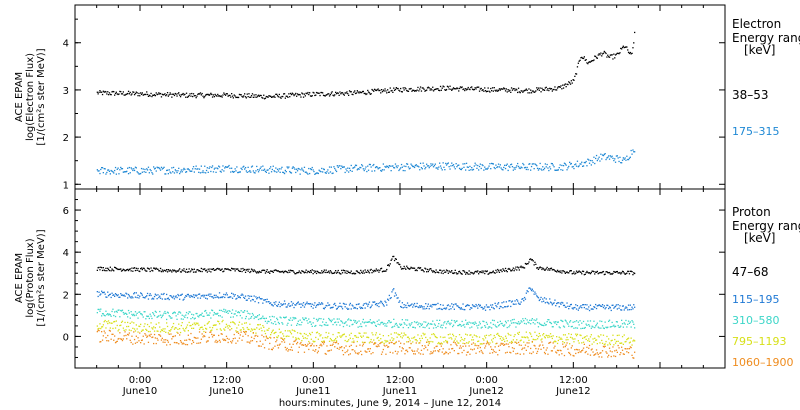  What do you see at coordinates (66, 295) in the screenshot?
I see `proton-ytick-label: 2` at bounding box center [66, 295].